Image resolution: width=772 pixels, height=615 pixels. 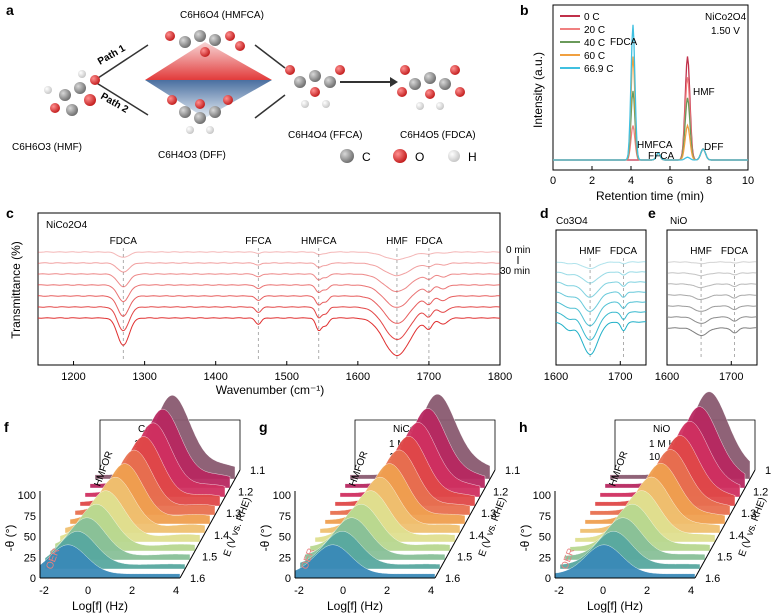 I want to click on chart-b-peak-label: FFCA, so click(x=661, y=156).